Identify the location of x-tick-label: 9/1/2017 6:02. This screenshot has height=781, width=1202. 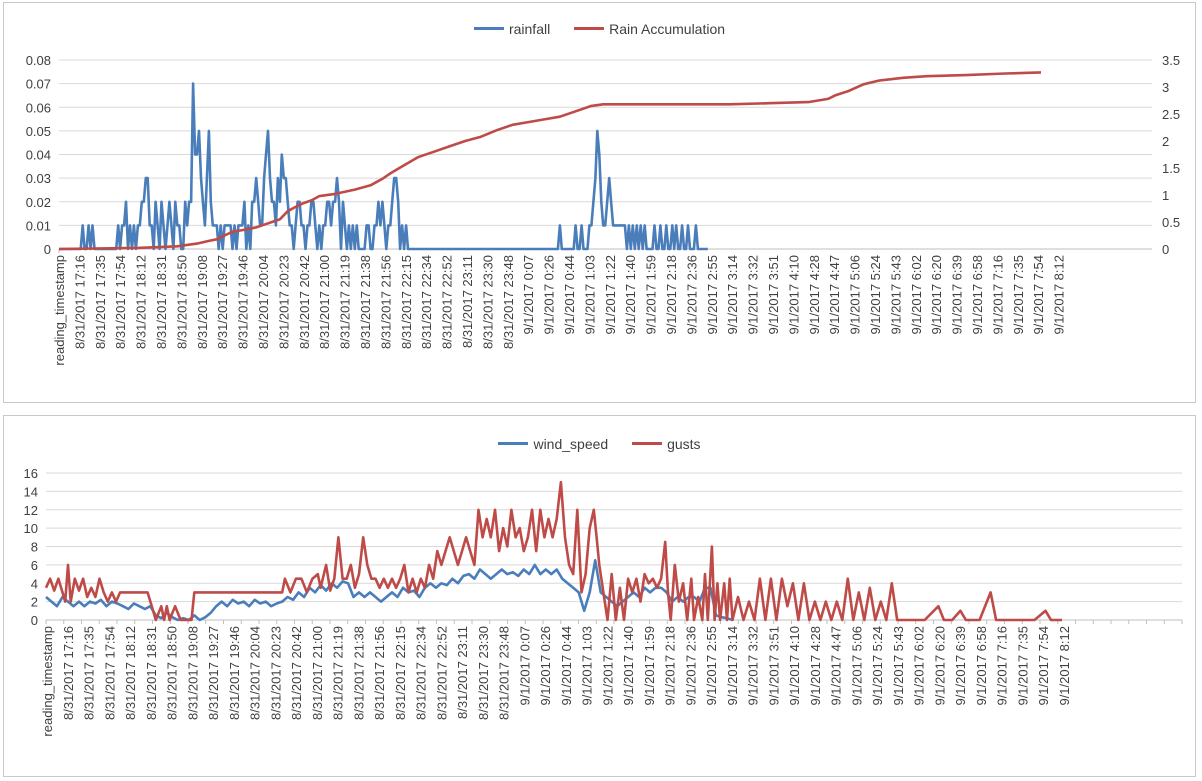
(919, 666).